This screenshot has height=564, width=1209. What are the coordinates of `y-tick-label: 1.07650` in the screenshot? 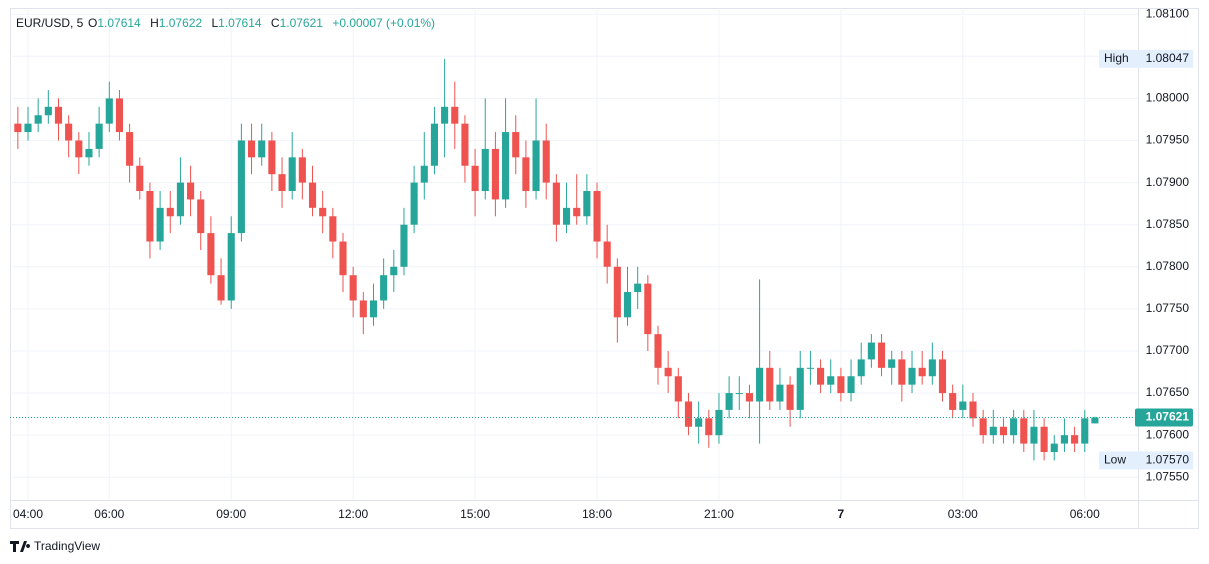 It's located at (1168, 392).